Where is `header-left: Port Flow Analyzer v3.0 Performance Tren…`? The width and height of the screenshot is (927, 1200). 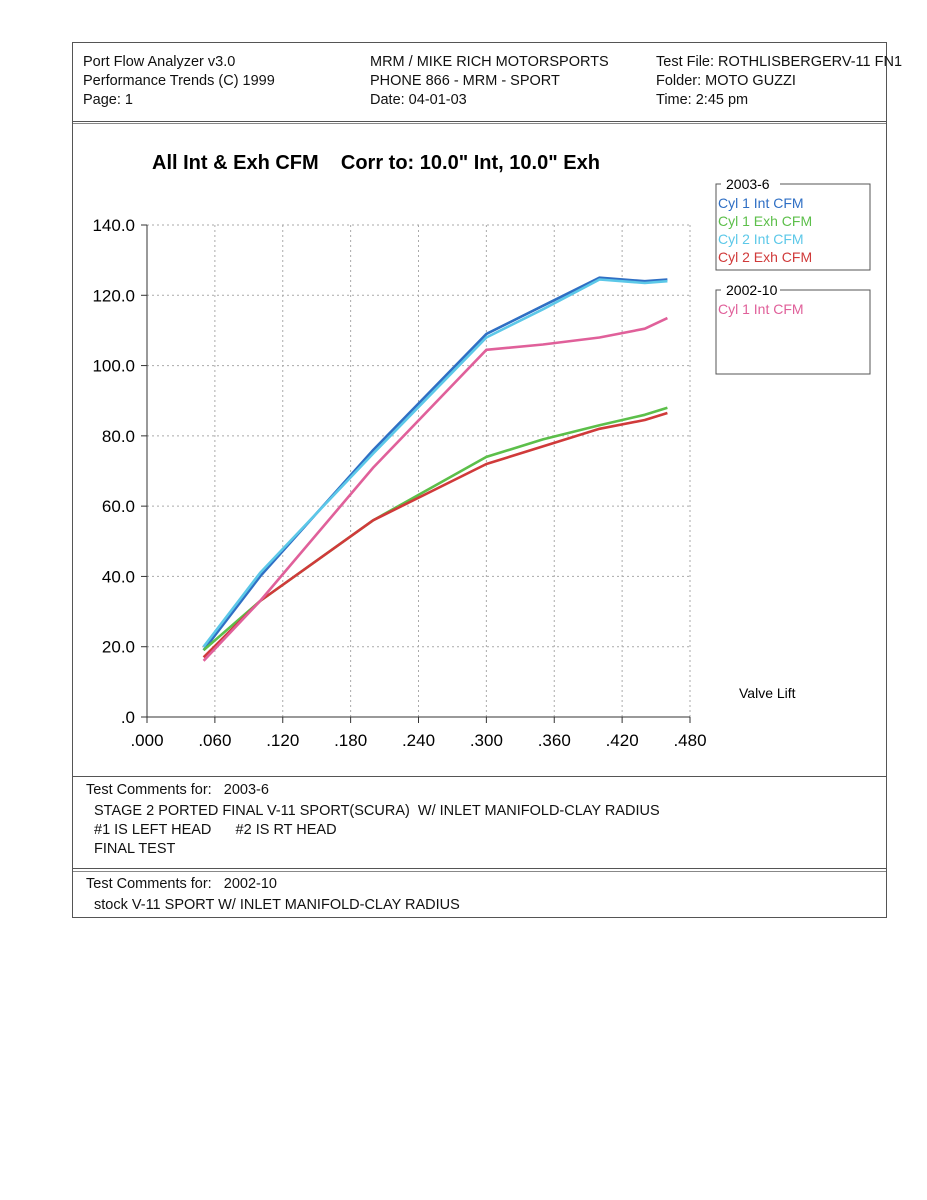
header-left: Port Flow Analyzer v3.0 Performance Tren… is located at coordinates (179, 81).